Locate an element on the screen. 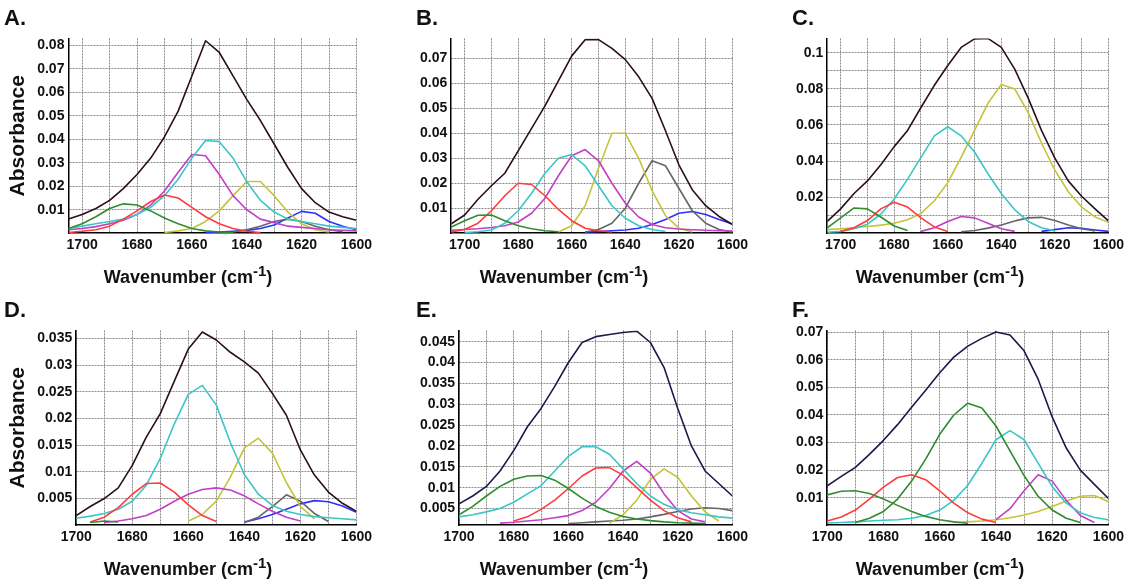 The width and height of the screenshot is (1130, 584). y-tick-label: 0.1 is located at coordinates (813, 51).